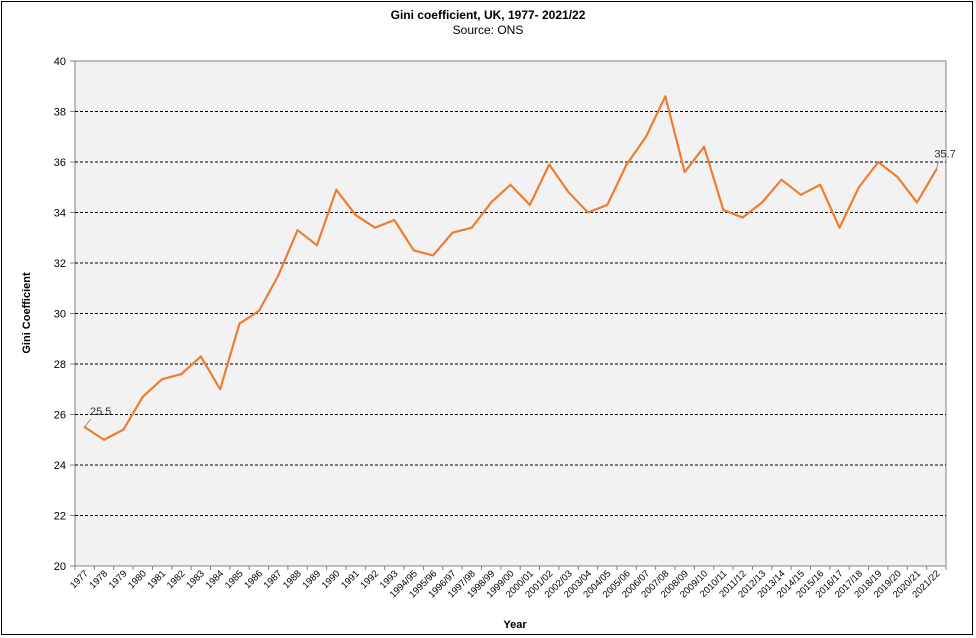 Image resolution: width=976 pixels, height=638 pixels. I want to click on y-tick-label: 32, so click(60, 264).